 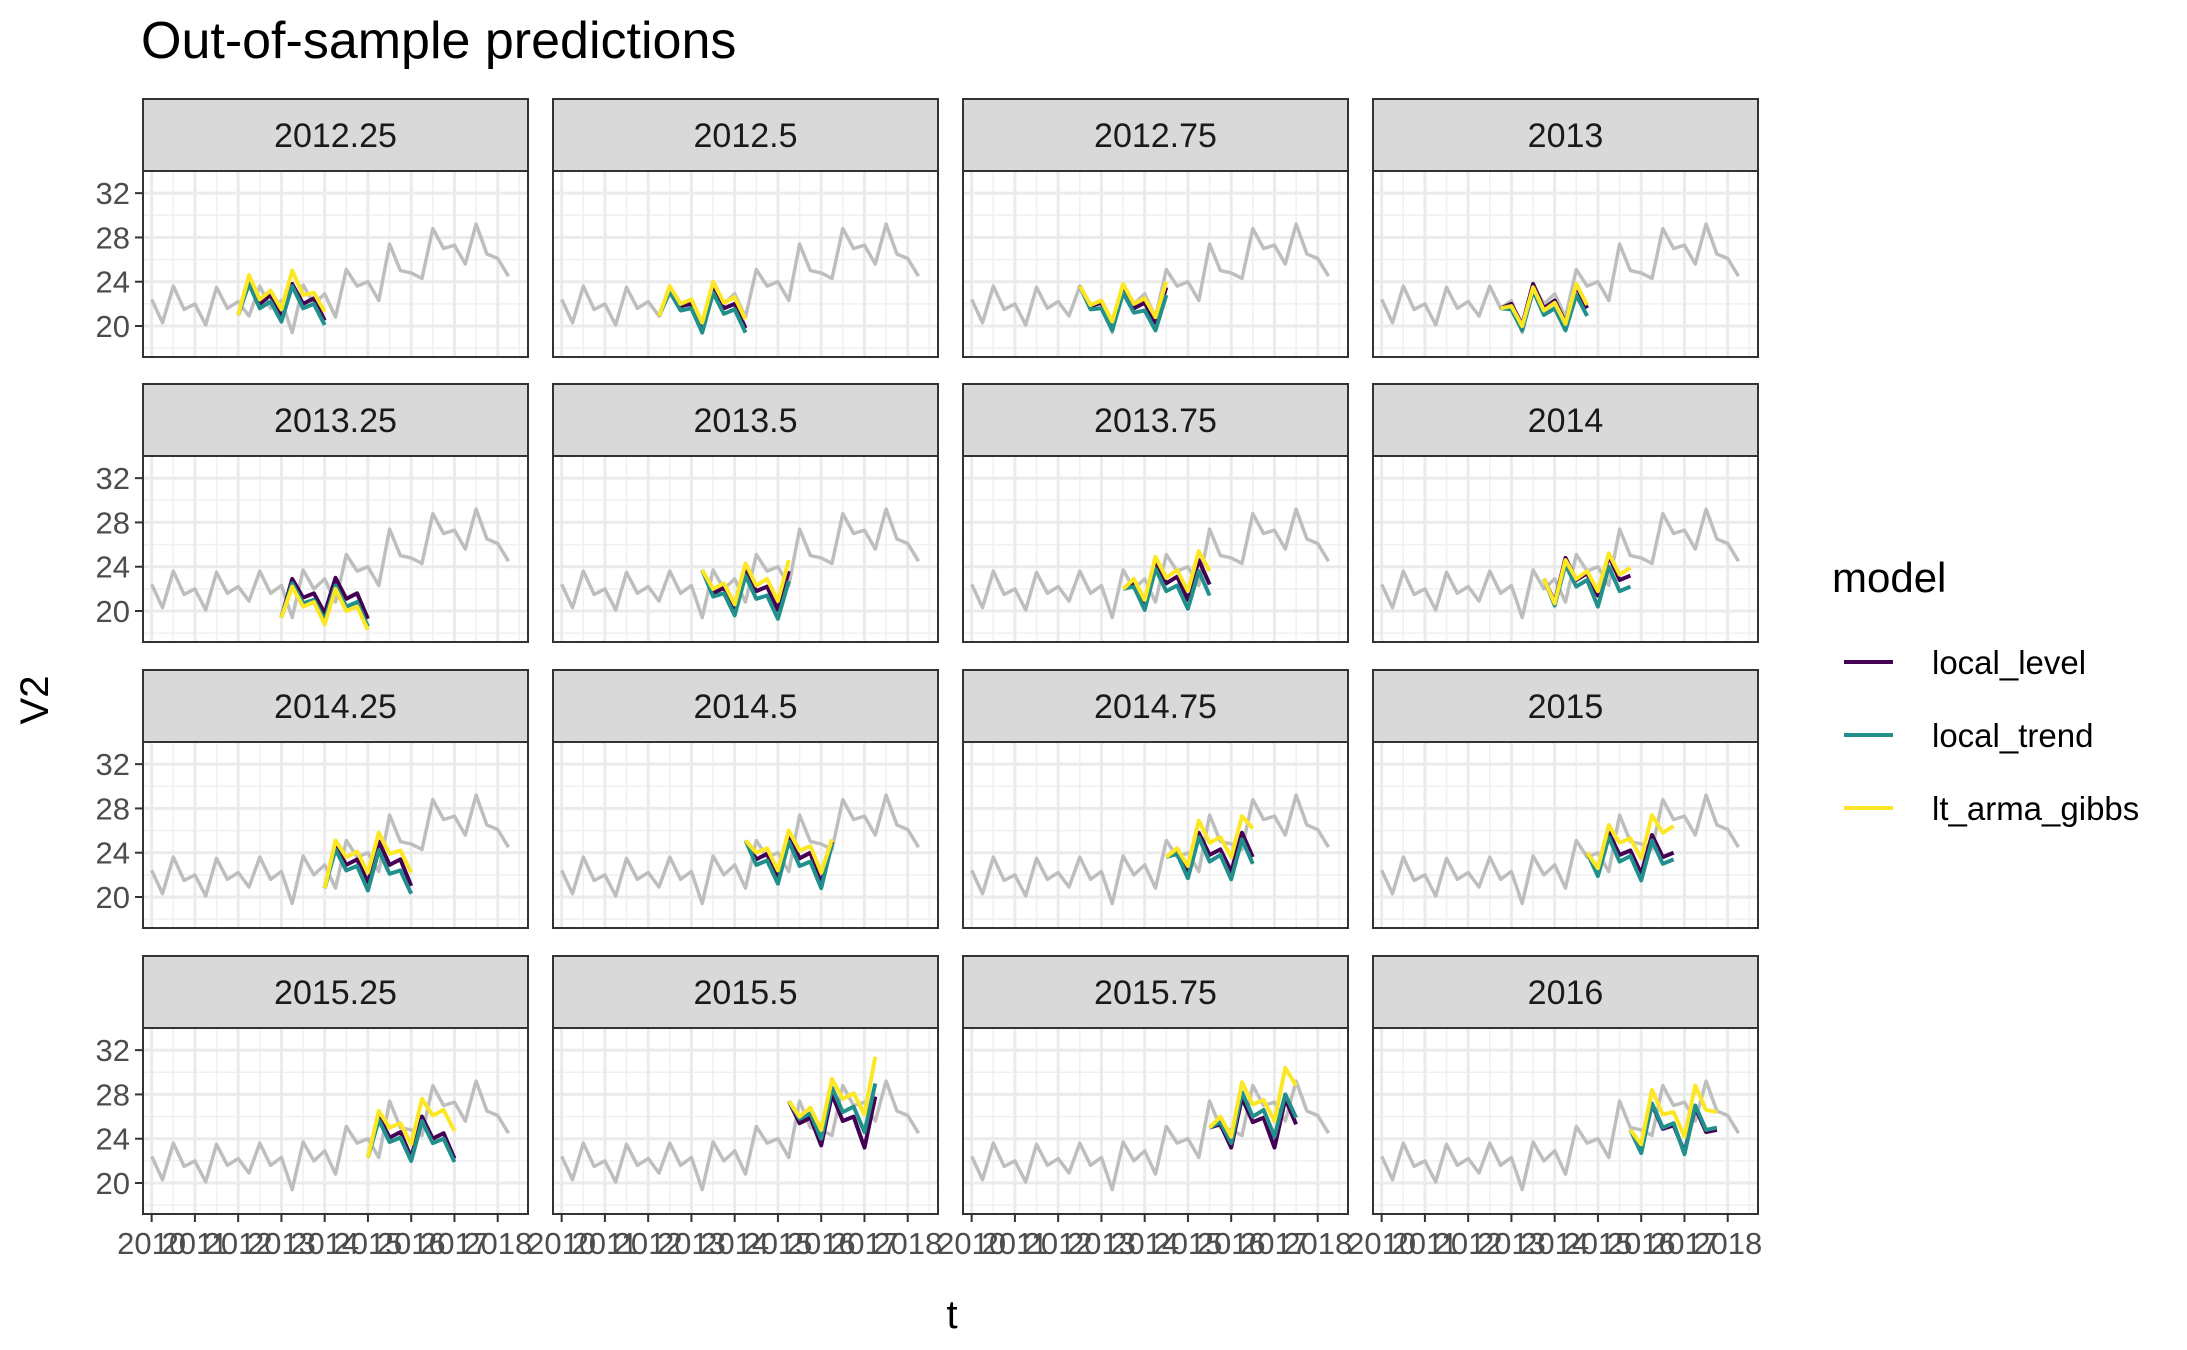 I want to click on facet-strip-label: 2014, so click(x=1566, y=421).